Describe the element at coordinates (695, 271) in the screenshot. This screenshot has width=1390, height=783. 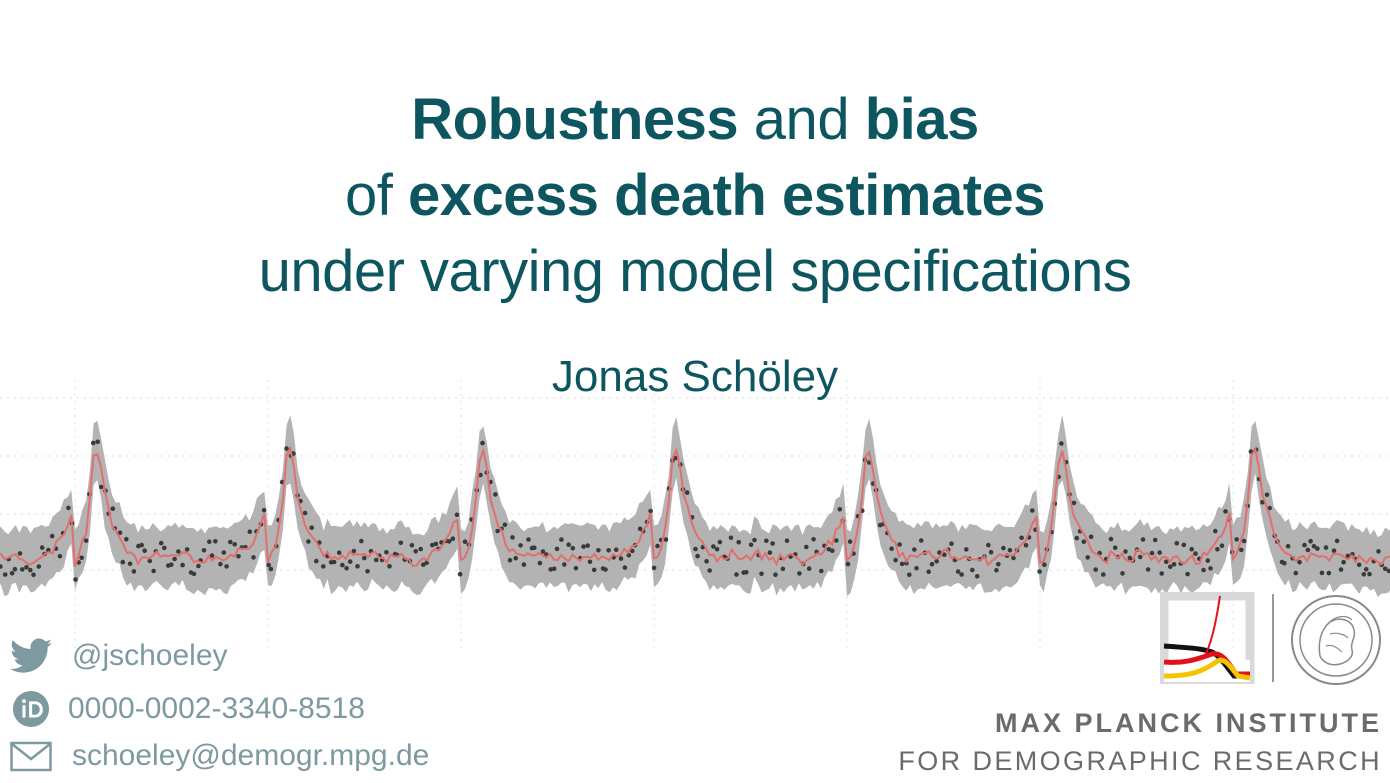
I see `title-line-3: under varying model specifications` at that location.